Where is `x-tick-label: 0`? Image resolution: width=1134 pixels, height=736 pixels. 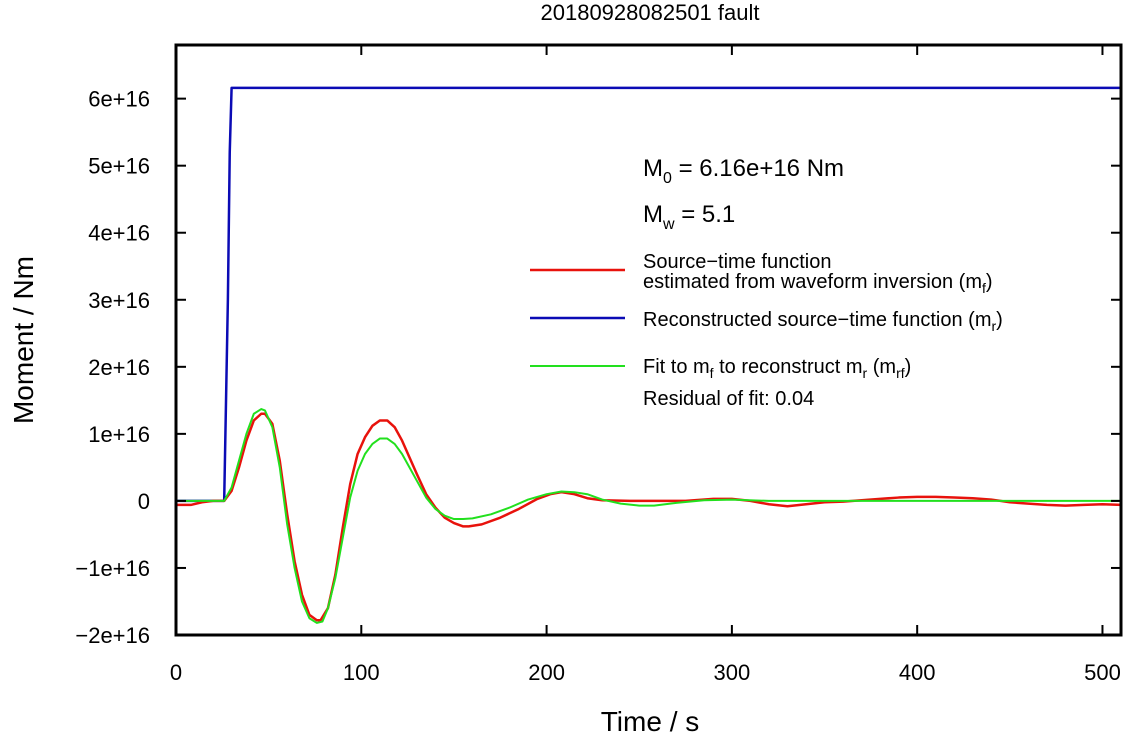
x-tick-label: 0 is located at coordinates (176, 672).